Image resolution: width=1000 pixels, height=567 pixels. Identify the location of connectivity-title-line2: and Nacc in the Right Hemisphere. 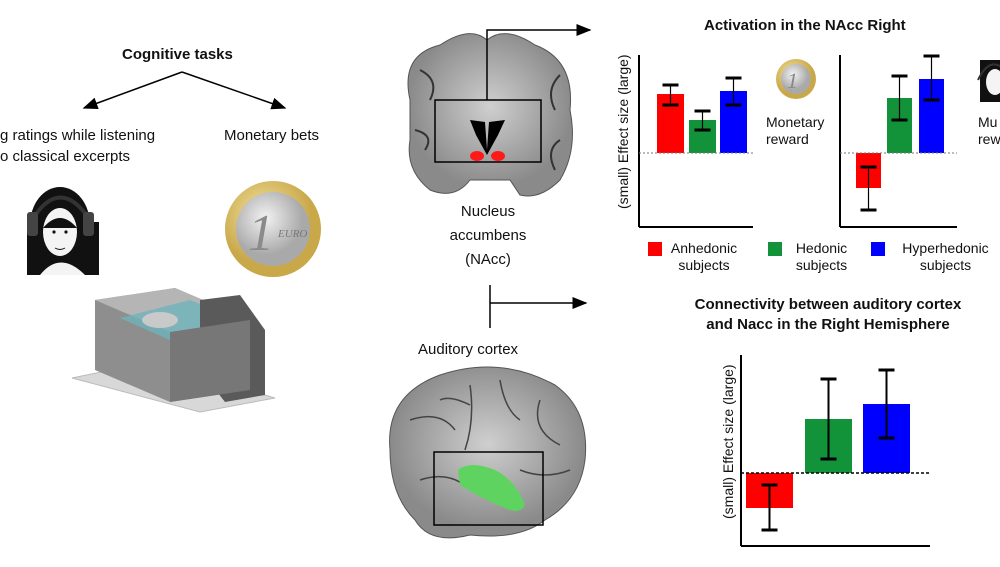
(828, 324).